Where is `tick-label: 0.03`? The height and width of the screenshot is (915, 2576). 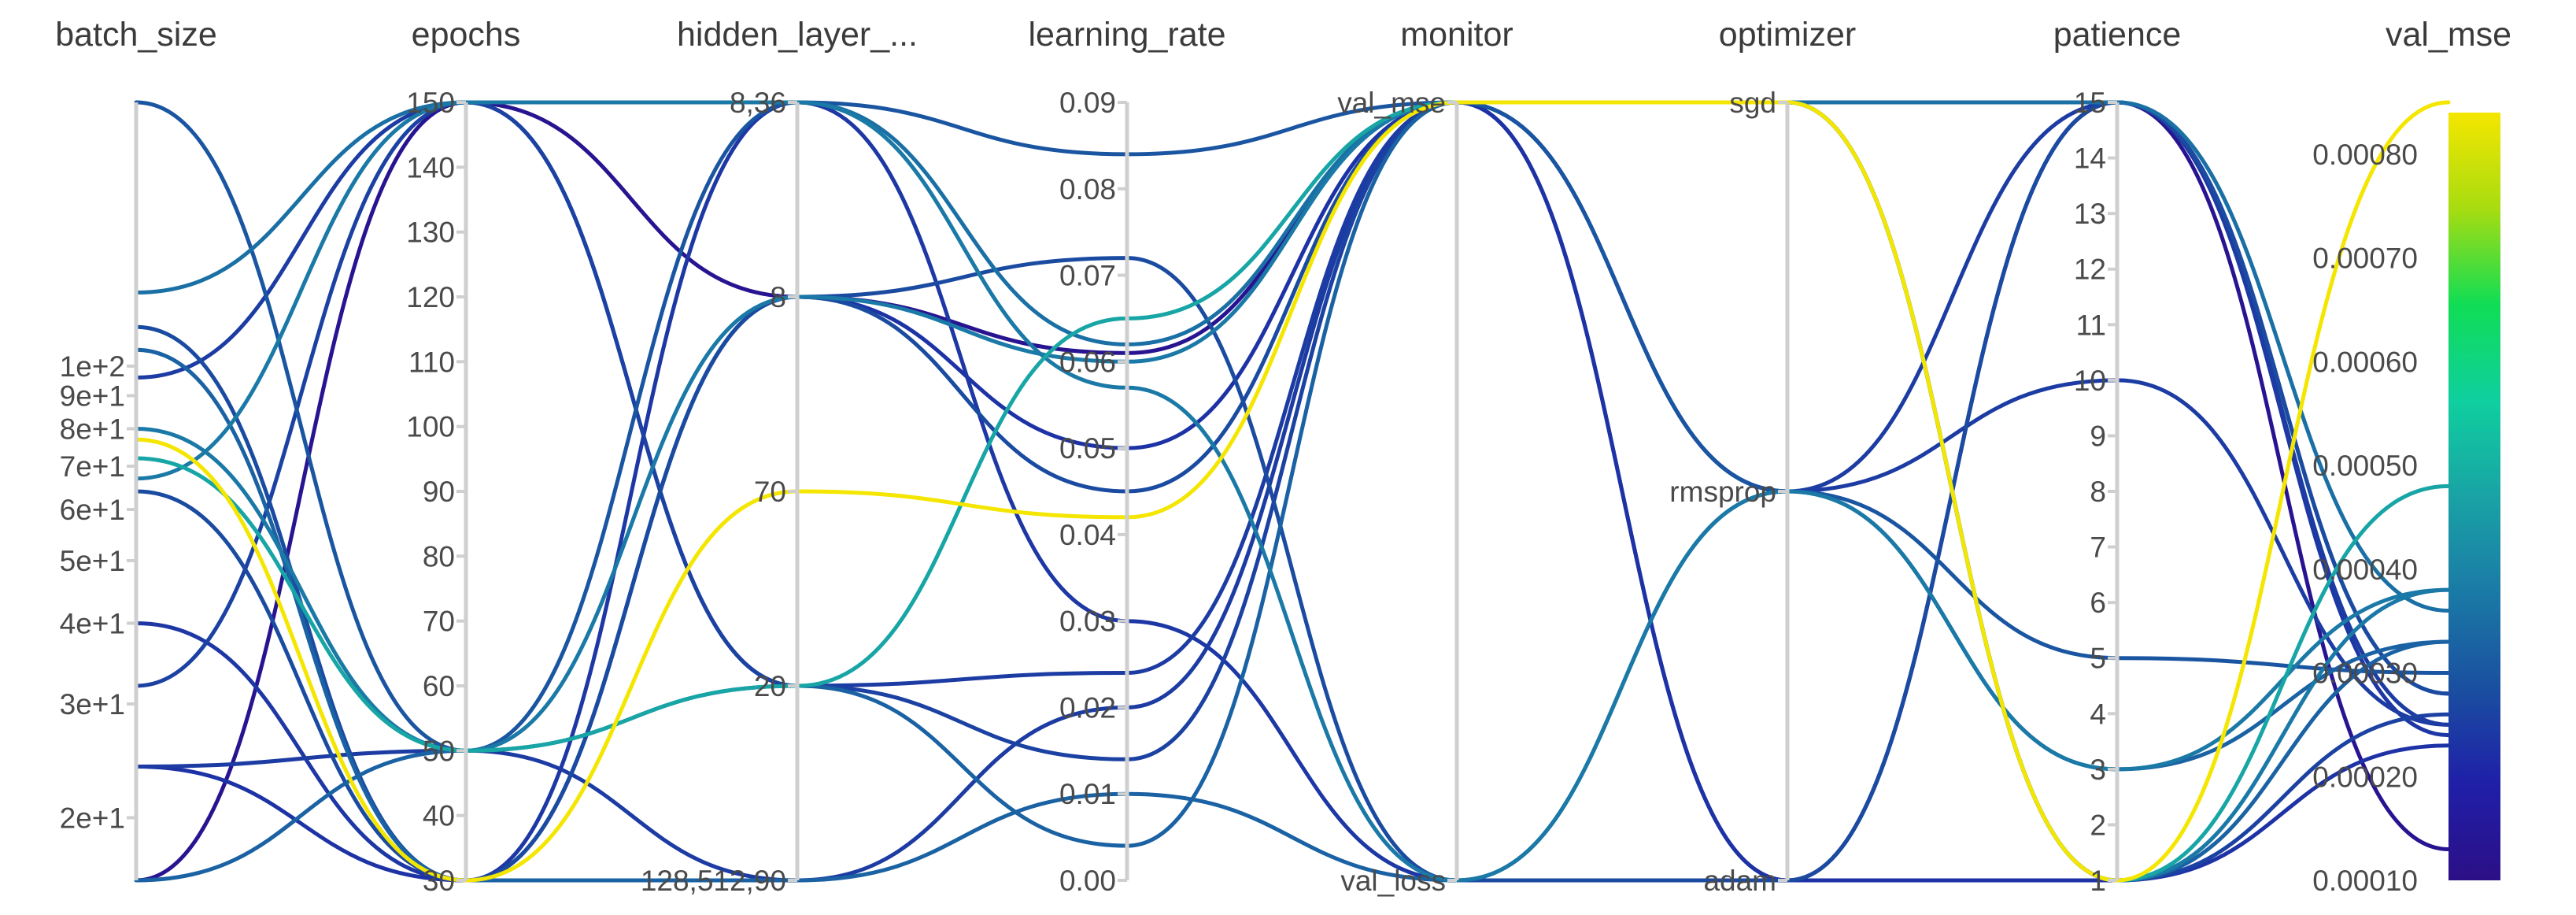 tick-label: 0.03 is located at coordinates (1087, 622).